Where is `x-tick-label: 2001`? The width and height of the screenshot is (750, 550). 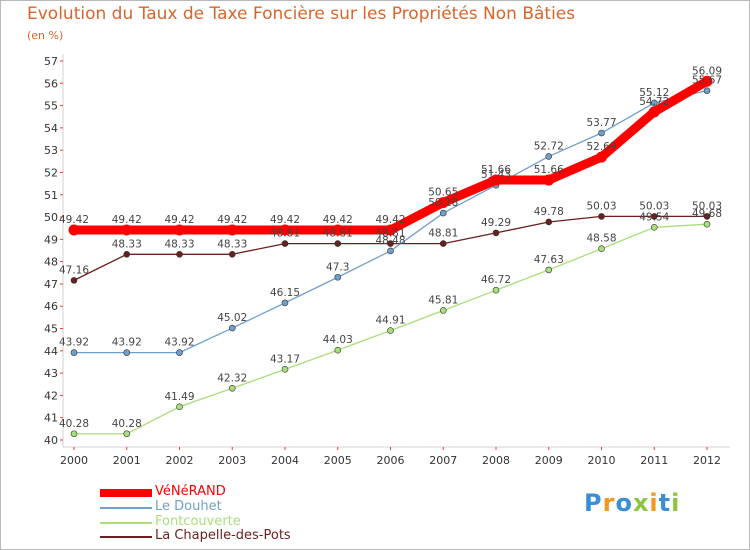 x-tick-label: 2001 is located at coordinates (127, 460).